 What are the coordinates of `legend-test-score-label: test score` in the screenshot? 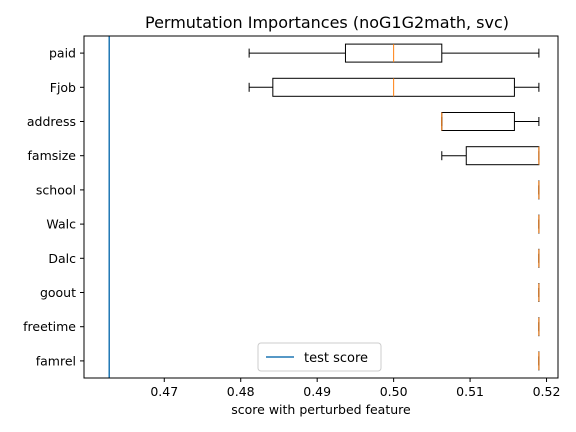 It's located at (336, 358).